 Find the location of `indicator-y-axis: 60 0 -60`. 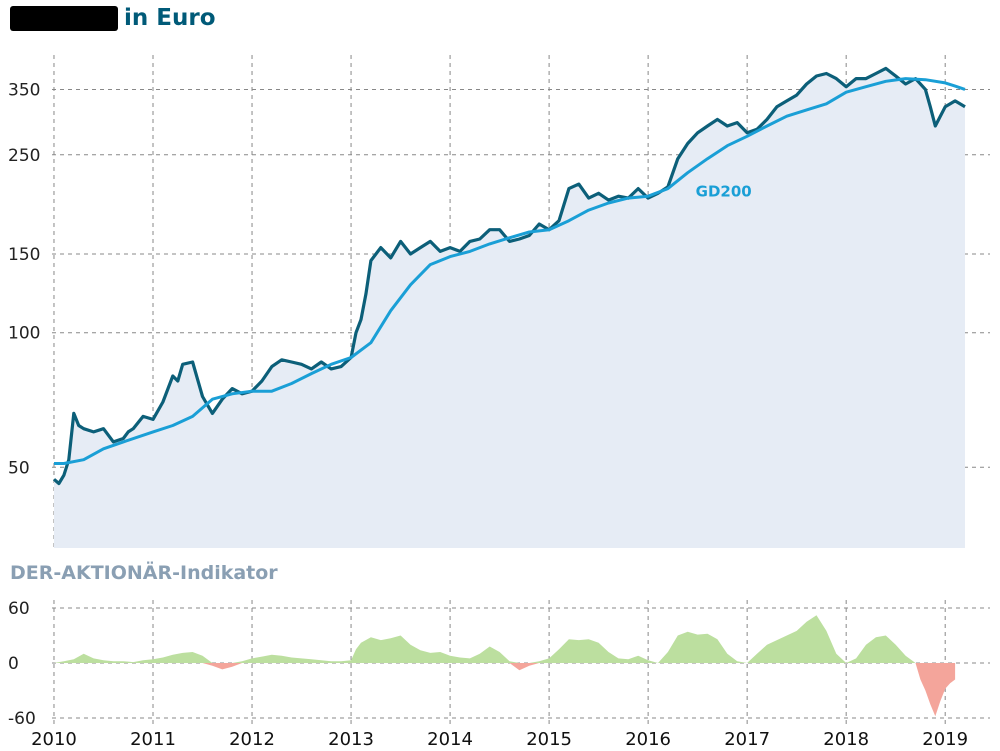

indicator-y-axis: 60 0 -60 is located at coordinates (22, 664).